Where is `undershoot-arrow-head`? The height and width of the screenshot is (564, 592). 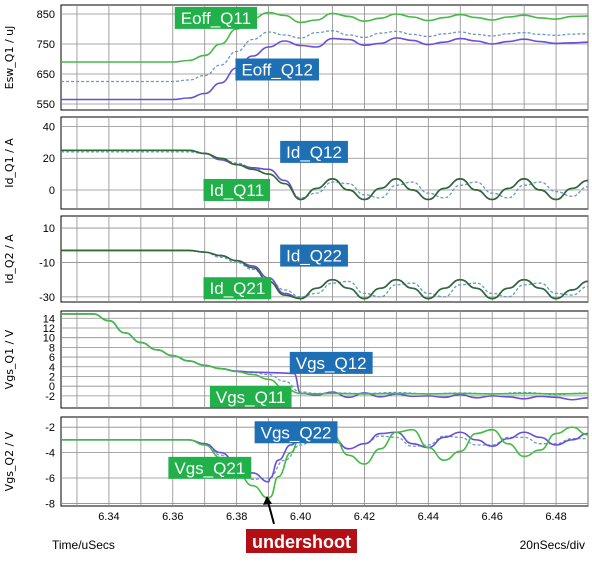
undershoot-arrow-head is located at coordinates (268, 500).